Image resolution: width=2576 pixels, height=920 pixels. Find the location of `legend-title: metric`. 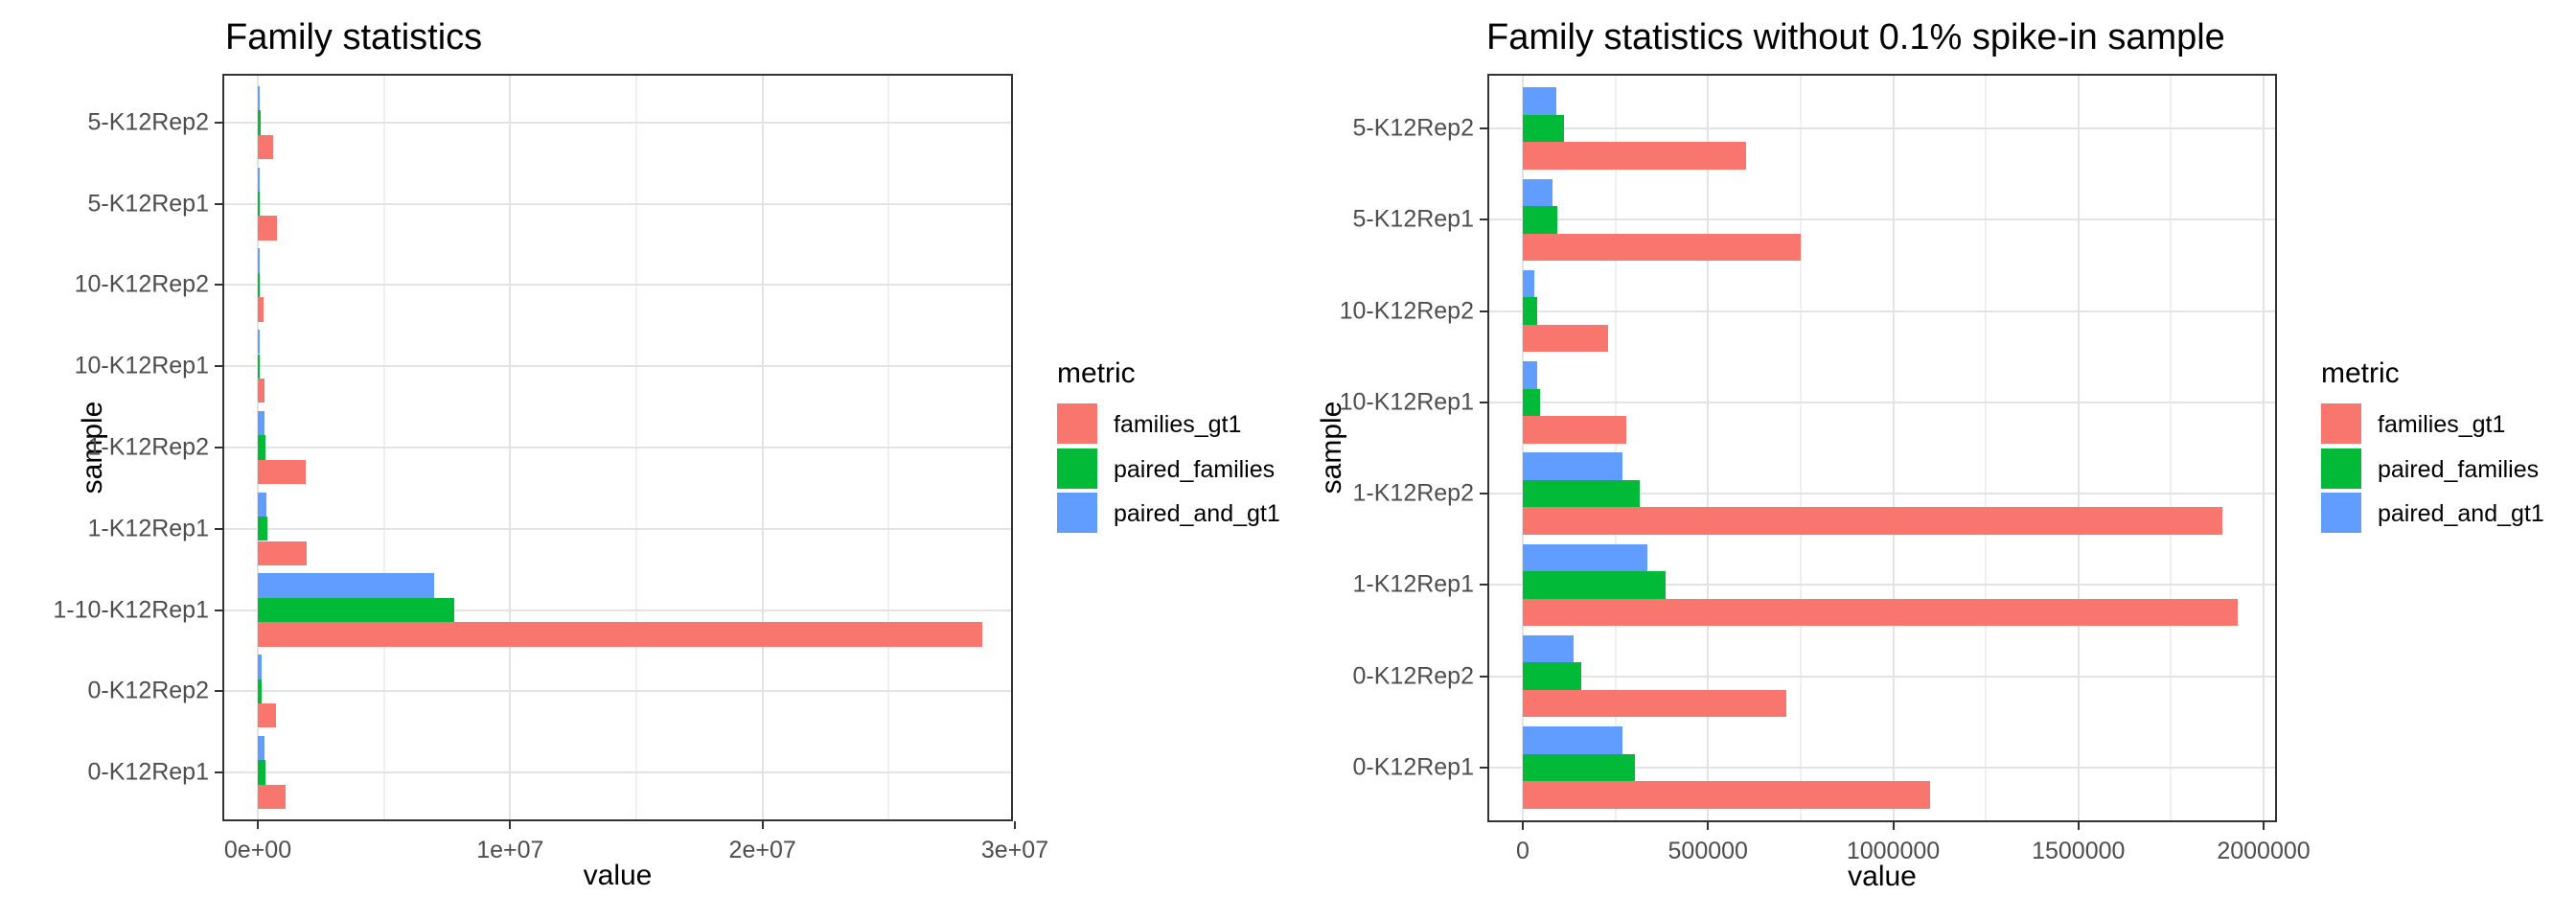

legend-title: metric is located at coordinates (2360, 373).